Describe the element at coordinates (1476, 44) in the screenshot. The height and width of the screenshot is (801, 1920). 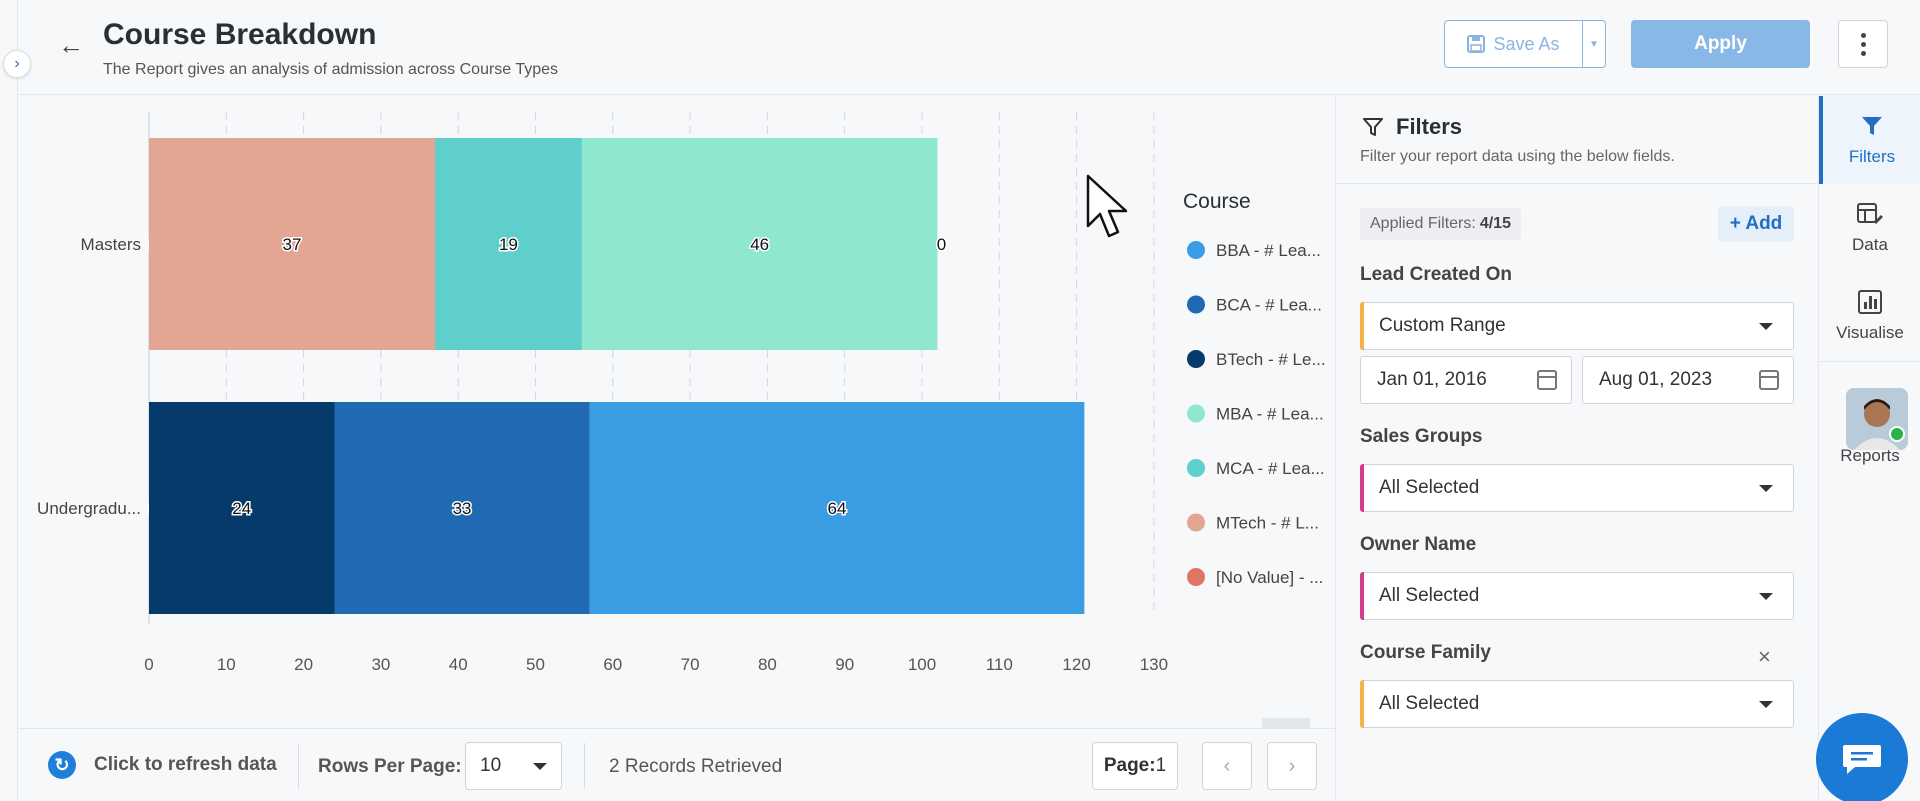
I see `save-disk-icon` at that location.